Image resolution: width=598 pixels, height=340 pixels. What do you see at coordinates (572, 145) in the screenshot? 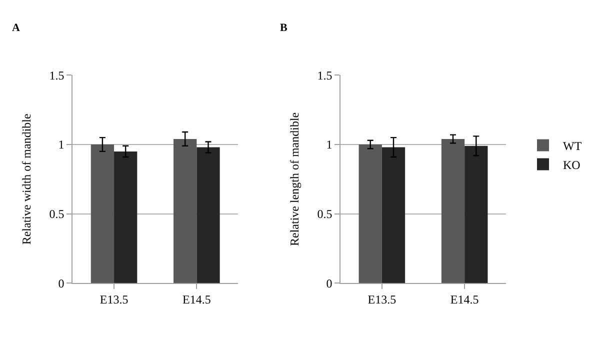
I see `legend-label: WT` at bounding box center [572, 145].